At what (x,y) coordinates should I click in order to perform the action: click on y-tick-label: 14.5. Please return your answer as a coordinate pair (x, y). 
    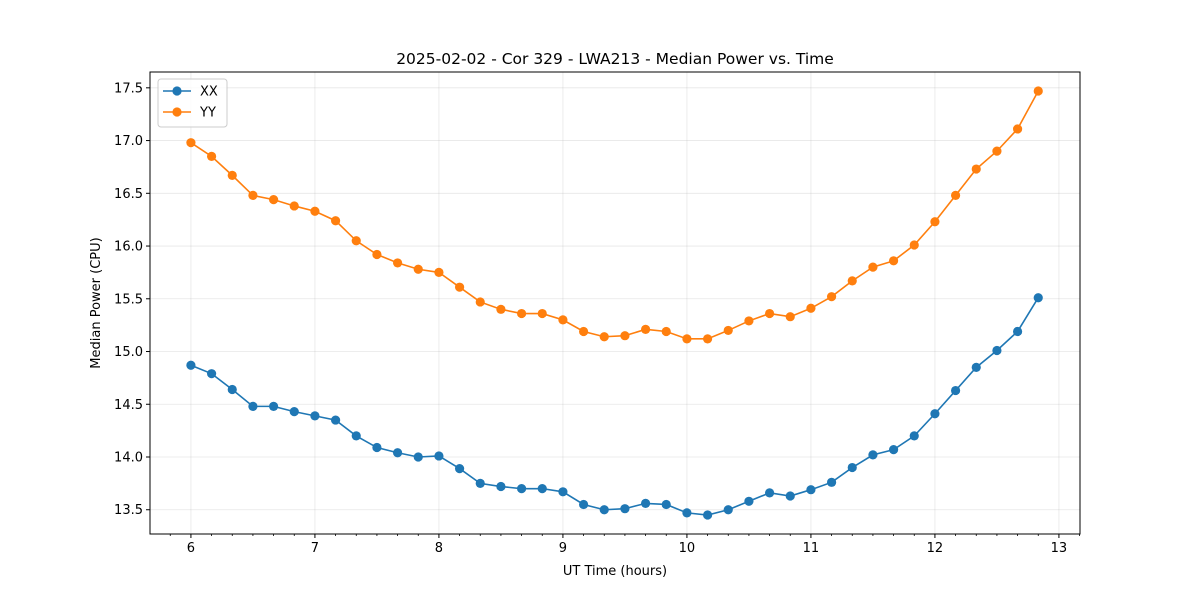
    Looking at the image, I should click on (128, 405).